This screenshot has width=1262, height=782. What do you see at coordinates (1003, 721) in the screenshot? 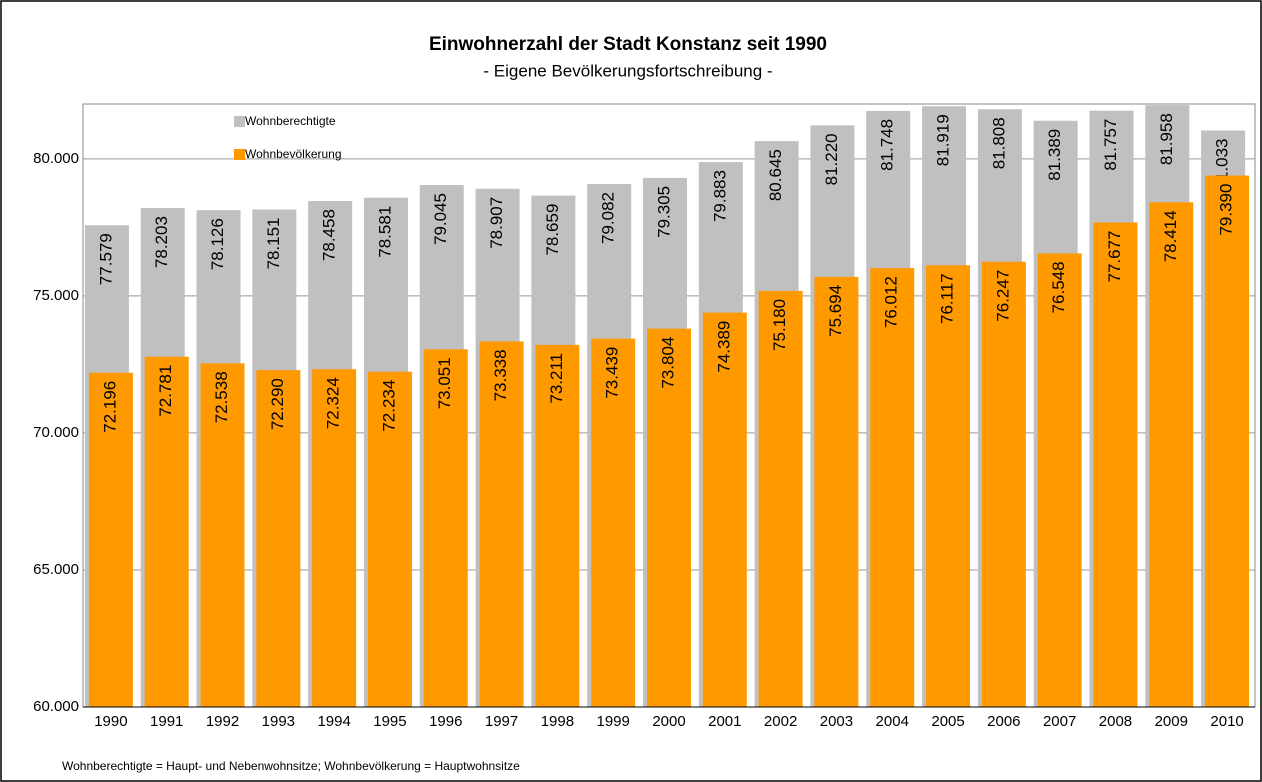
I see `x-tick-label: 2006` at bounding box center [1003, 721].